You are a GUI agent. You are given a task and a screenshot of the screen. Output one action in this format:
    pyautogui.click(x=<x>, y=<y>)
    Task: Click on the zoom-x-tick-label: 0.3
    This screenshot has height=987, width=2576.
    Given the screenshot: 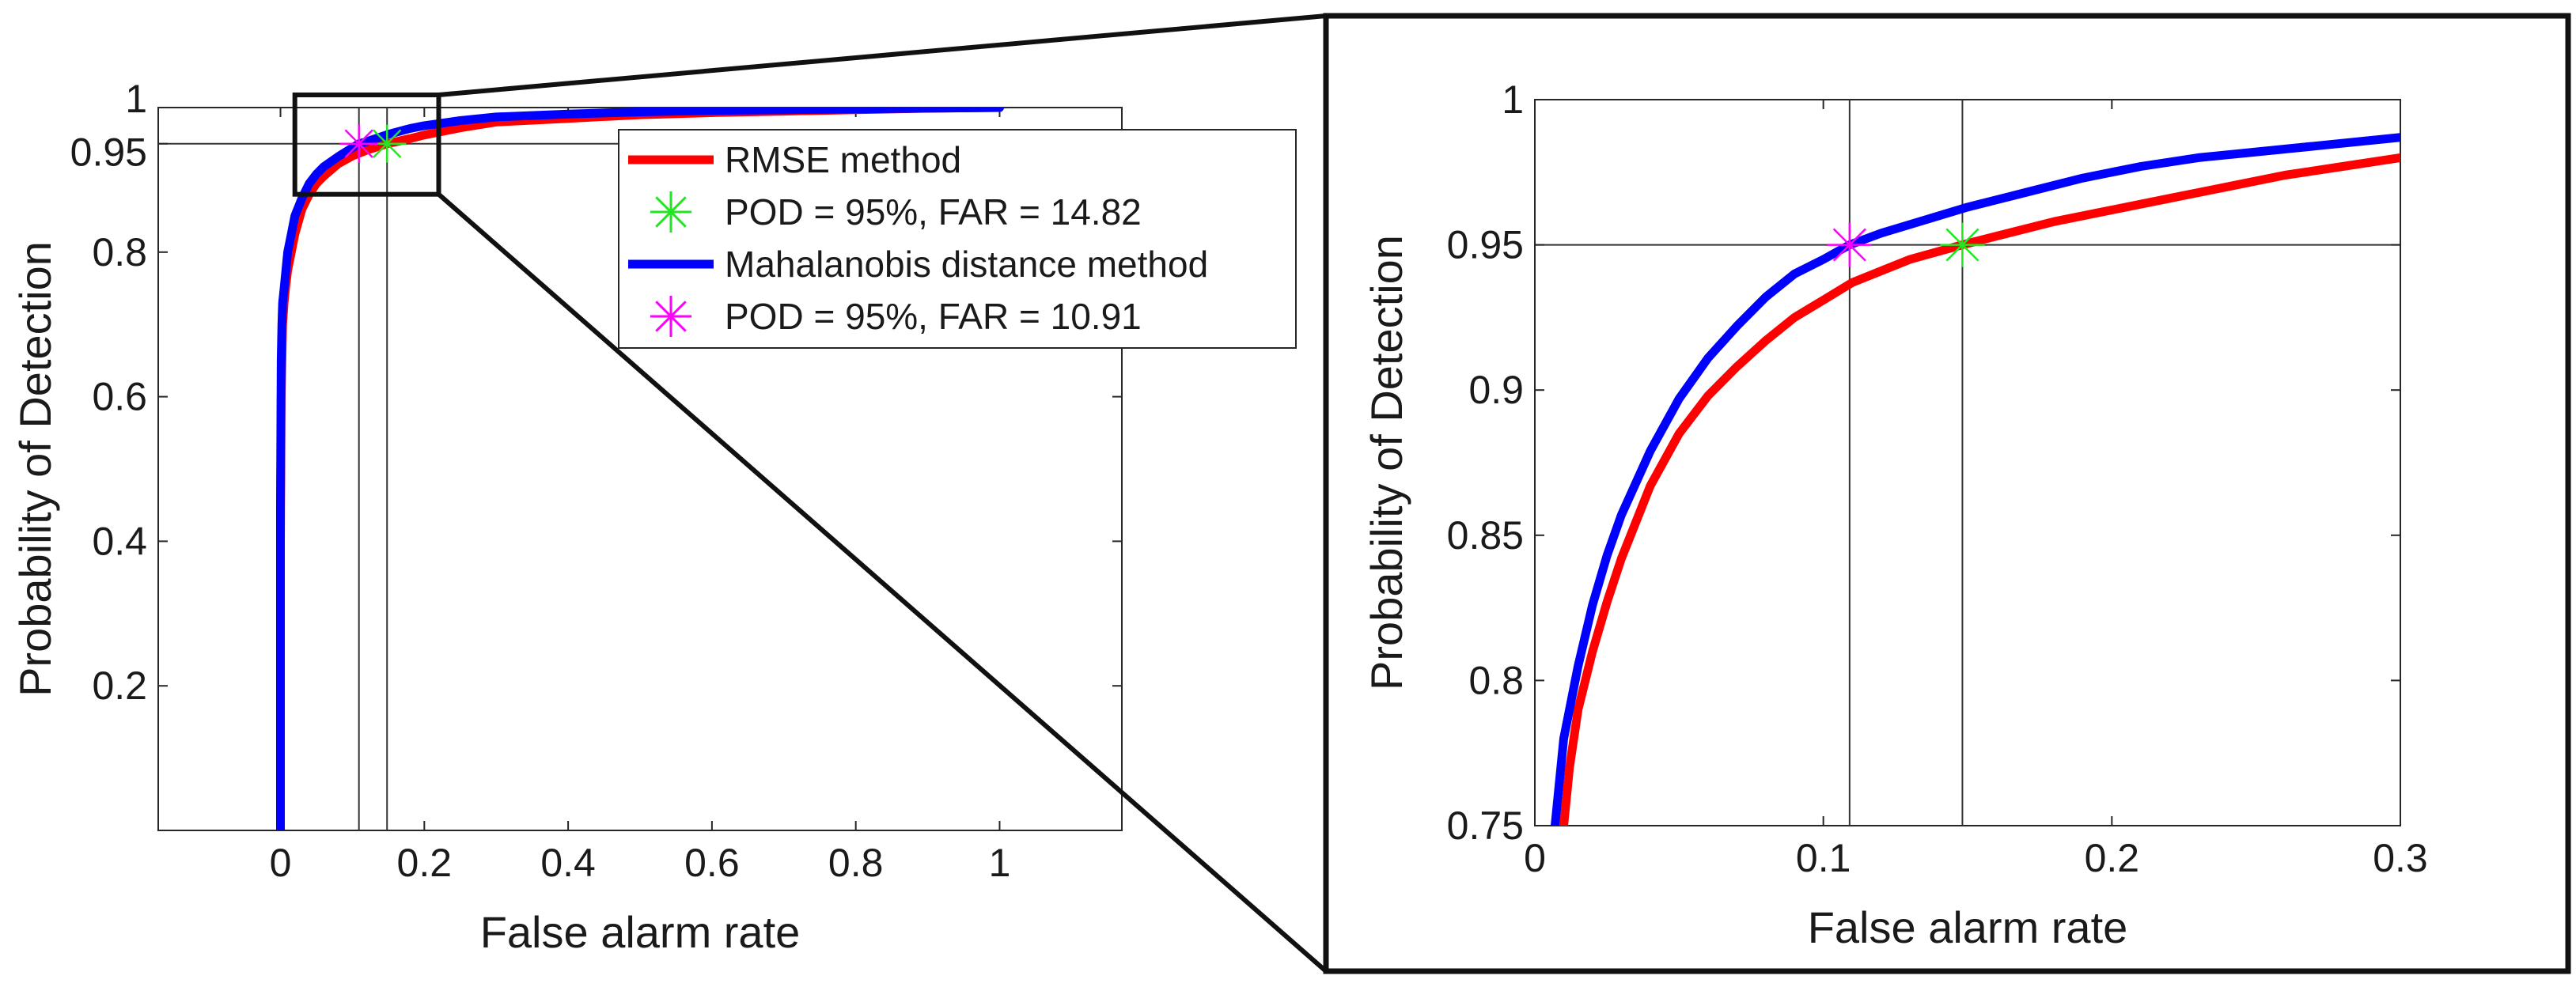 What is the action you would take?
    pyautogui.click(x=2400, y=858)
    